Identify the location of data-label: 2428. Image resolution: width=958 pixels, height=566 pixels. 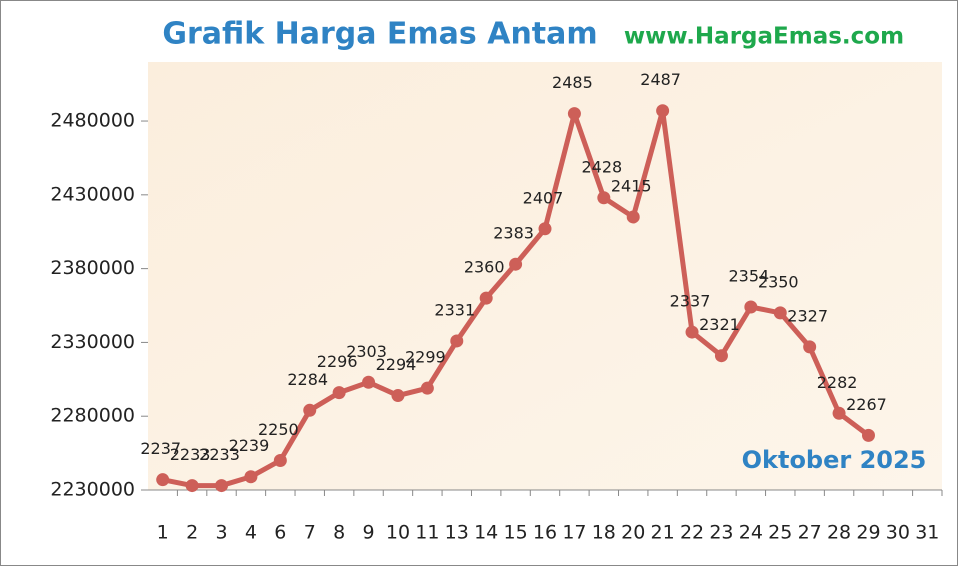
(601, 166).